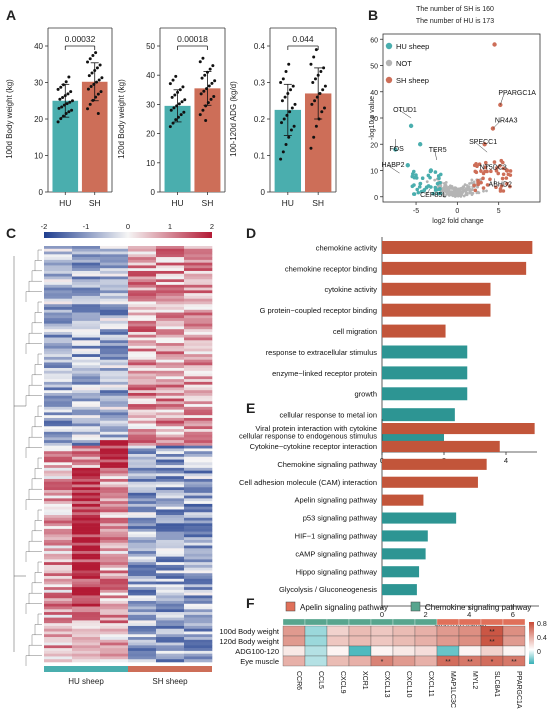  Describe the element at coordinates (411, 126) in the screenshot. I see `hu-point` at that location.